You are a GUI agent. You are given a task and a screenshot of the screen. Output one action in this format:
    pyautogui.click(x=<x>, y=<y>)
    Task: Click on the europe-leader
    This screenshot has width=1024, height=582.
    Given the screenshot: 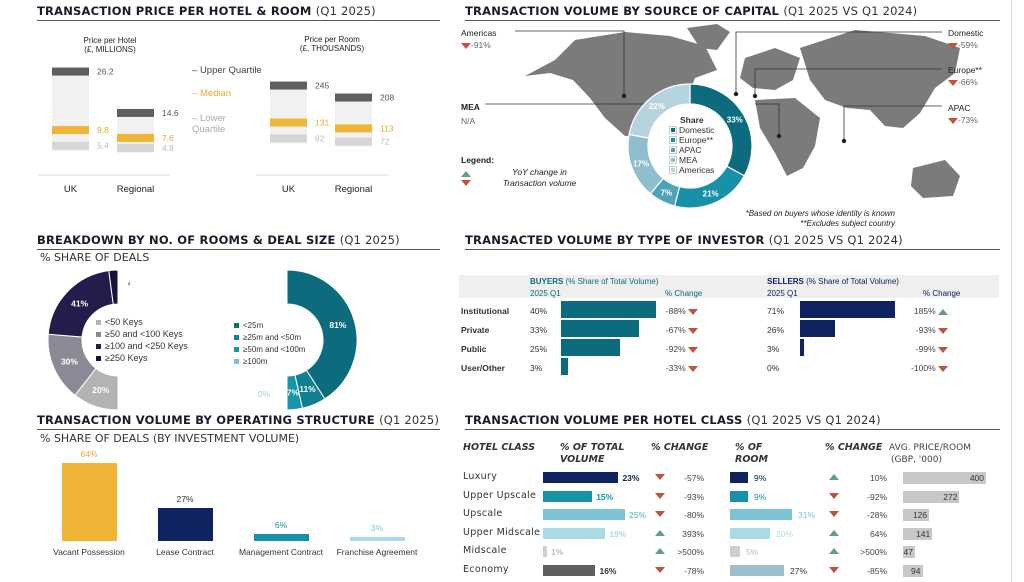 What is the action you would take?
    pyautogui.click(x=848, y=82)
    